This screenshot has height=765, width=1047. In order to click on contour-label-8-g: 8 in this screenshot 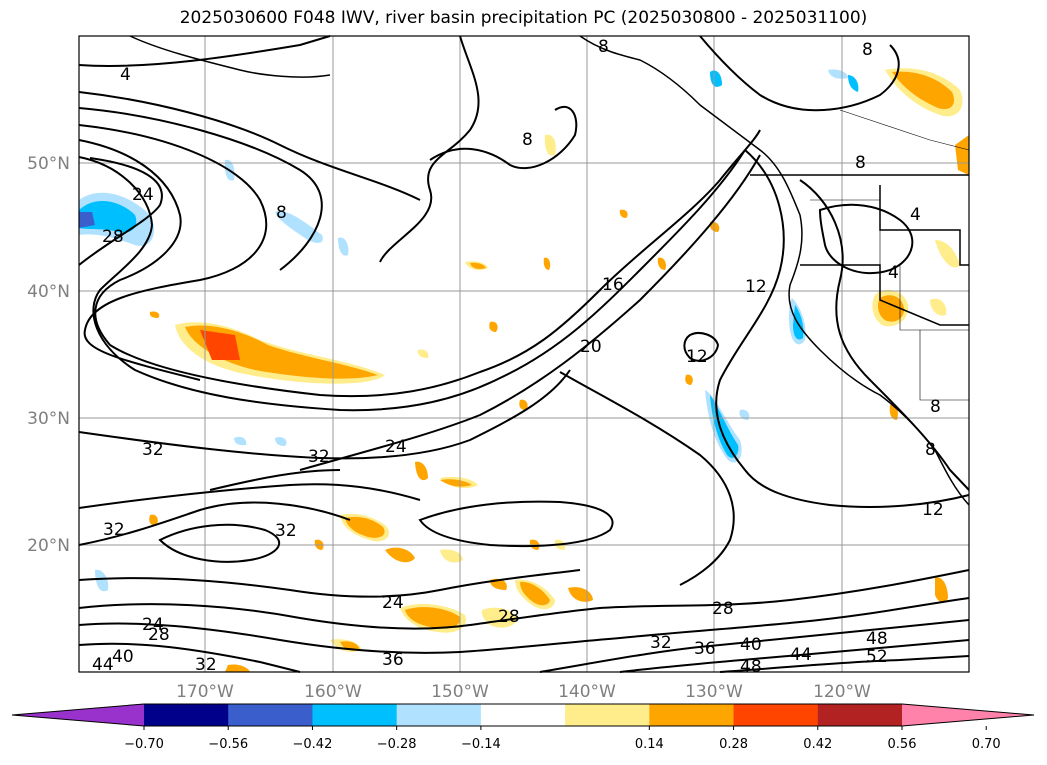, I will do `click(935, 407)`.